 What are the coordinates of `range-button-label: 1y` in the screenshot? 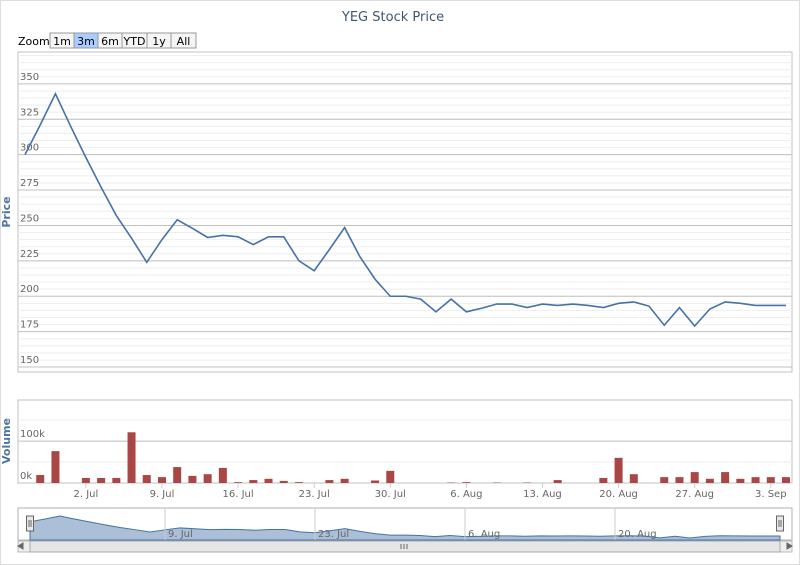 It's located at (159, 41).